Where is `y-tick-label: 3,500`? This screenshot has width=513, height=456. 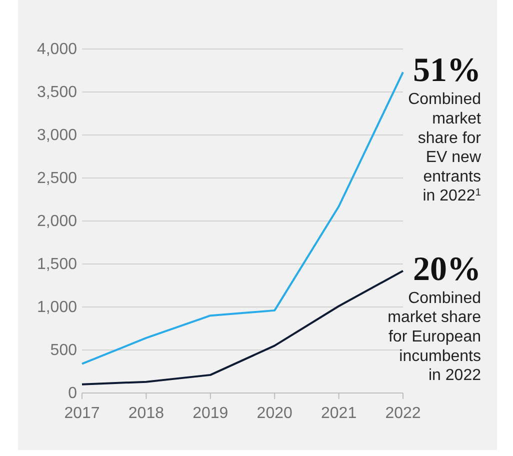
y-tick-label: 3,500 is located at coordinates (57, 92).